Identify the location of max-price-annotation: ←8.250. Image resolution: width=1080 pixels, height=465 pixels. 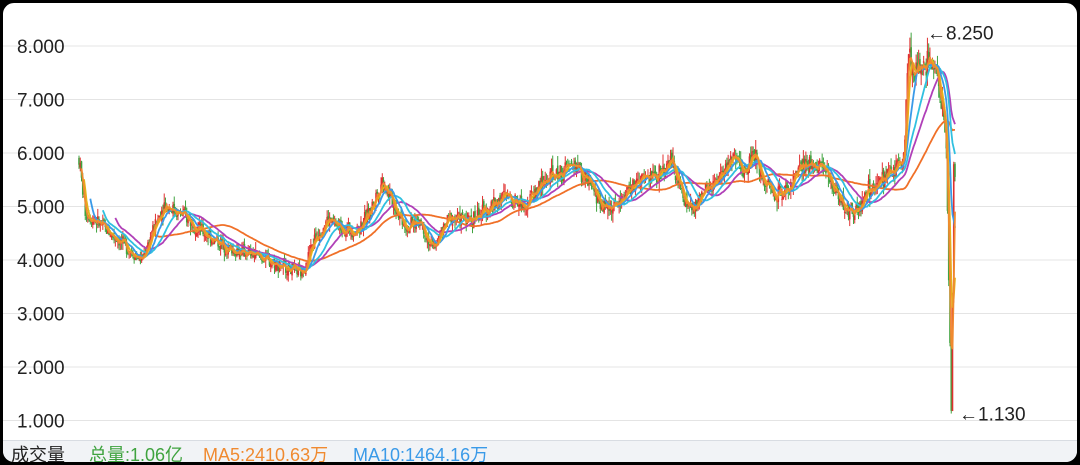
(960, 34).